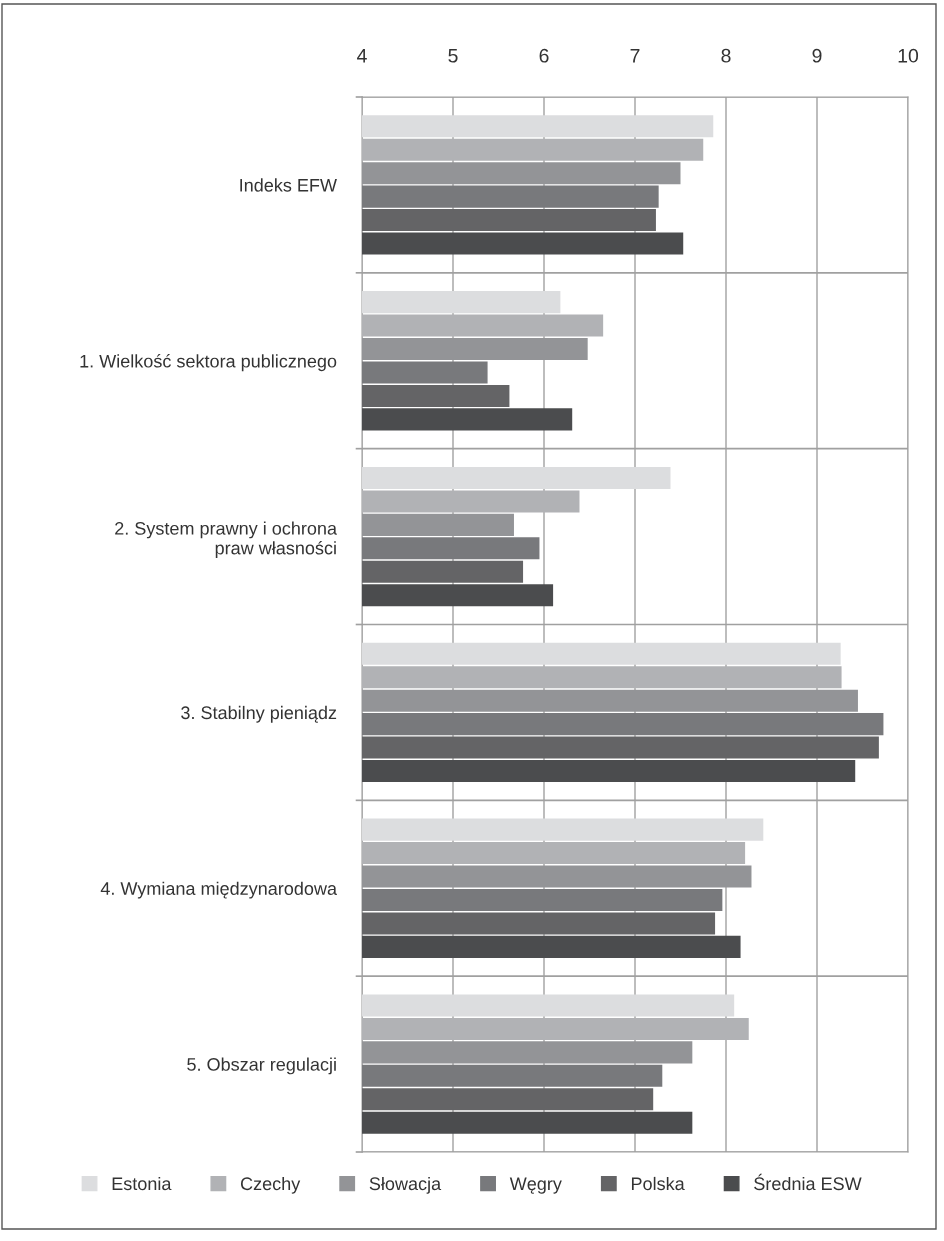 This screenshot has width=944, height=1241. I want to click on y-tick-label: 4. Wymiana międzynarodowa, so click(219, 890).